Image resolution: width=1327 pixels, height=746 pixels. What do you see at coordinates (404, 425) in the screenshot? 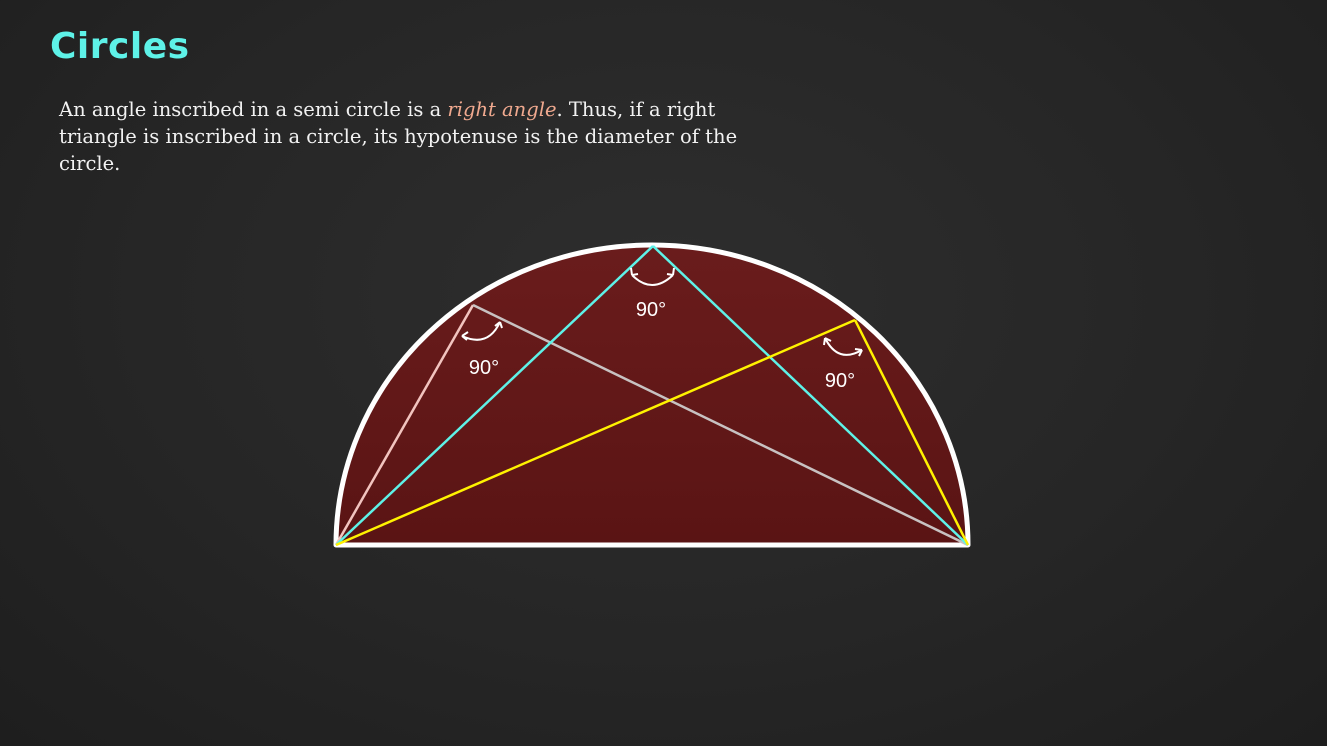
I see `triangle-left-short-side` at bounding box center [404, 425].